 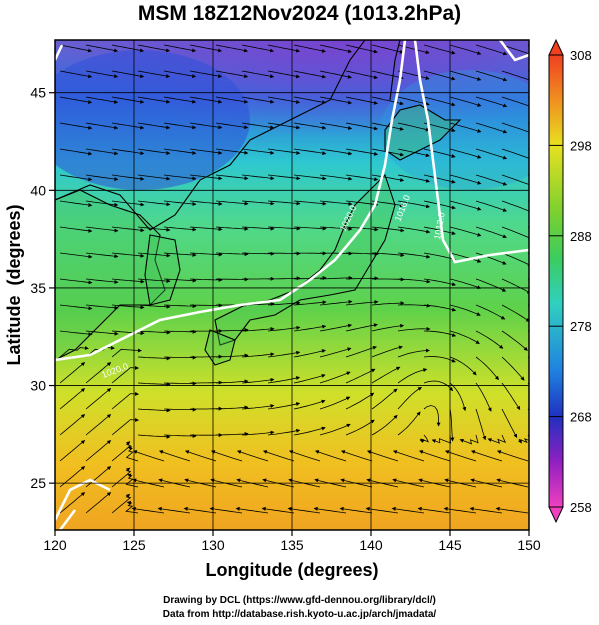 What do you see at coordinates (581, 236) in the screenshot?
I see `colorbar-tick-label: 288` at bounding box center [581, 236].